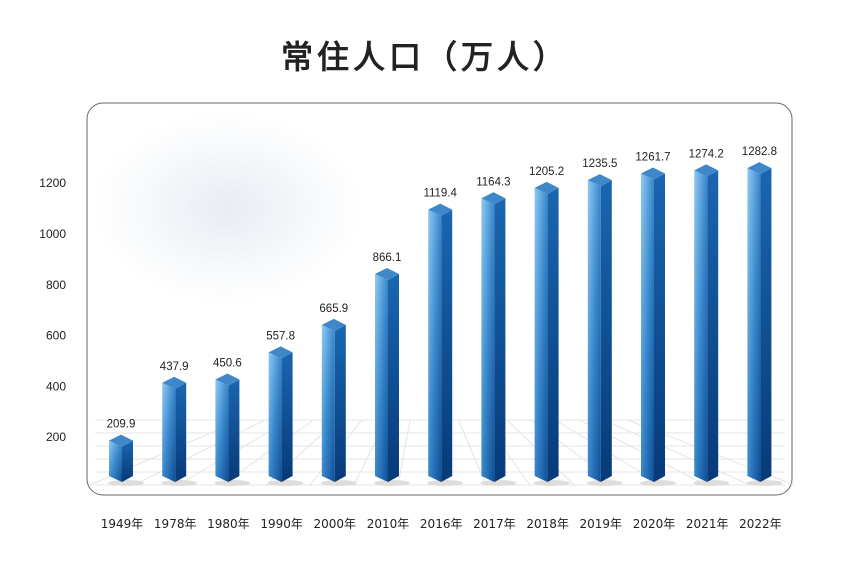 The image size is (850, 563). I want to click on value-label: 1282.8, so click(759, 152).